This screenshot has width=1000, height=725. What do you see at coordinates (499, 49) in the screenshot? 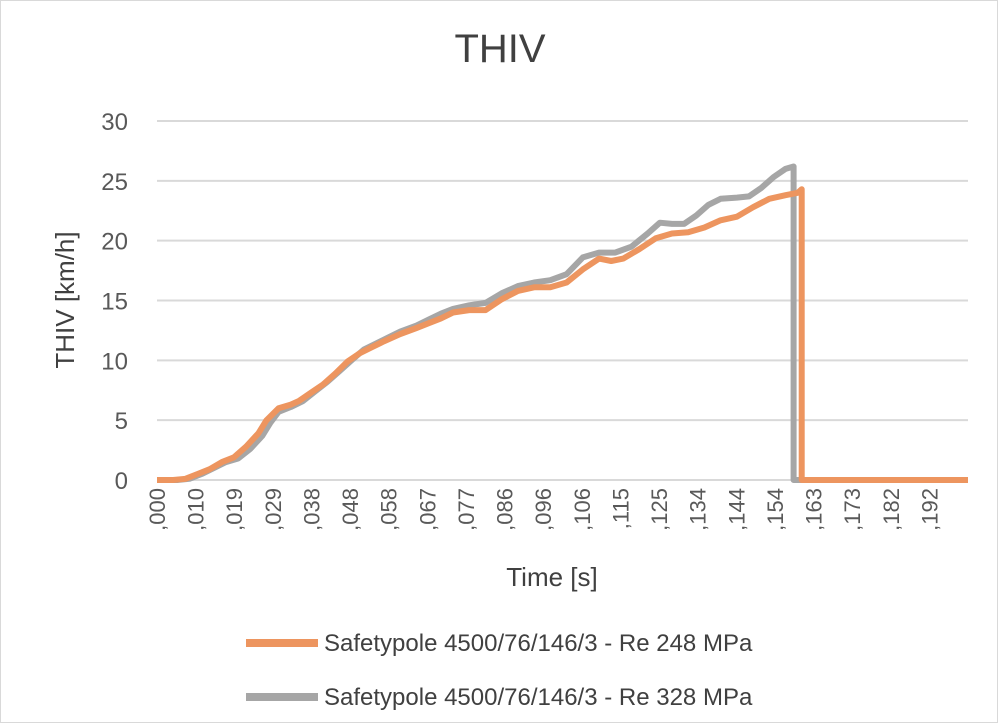
I see `chart-title: THIV` at bounding box center [499, 49].